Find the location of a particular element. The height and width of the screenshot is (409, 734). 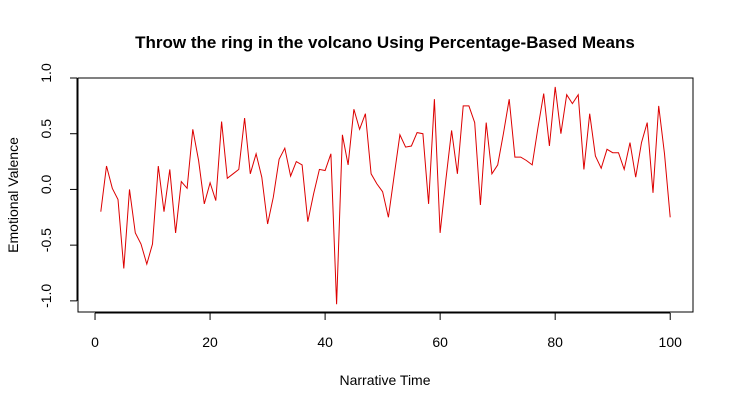

x-tick-label: 0 is located at coordinates (95, 342).